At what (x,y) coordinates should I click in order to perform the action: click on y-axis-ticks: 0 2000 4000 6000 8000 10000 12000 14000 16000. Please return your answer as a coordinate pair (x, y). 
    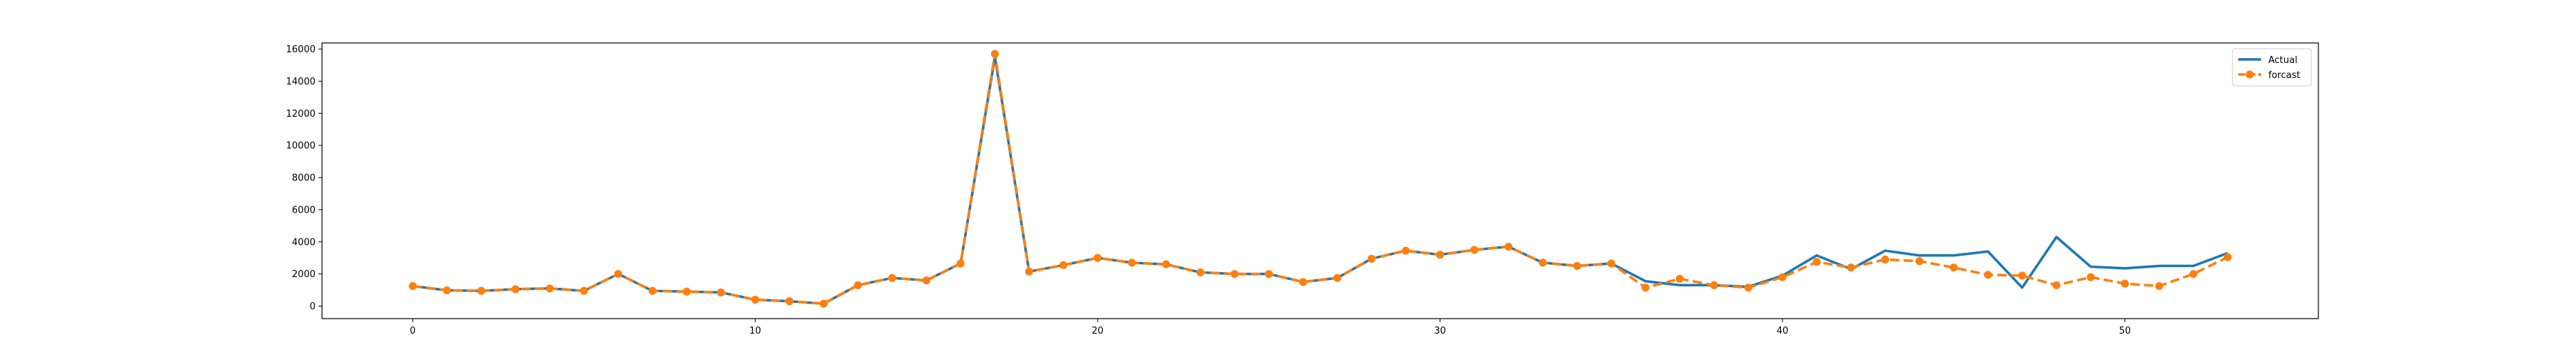
    Looking at the image, I should click on (304, 178).